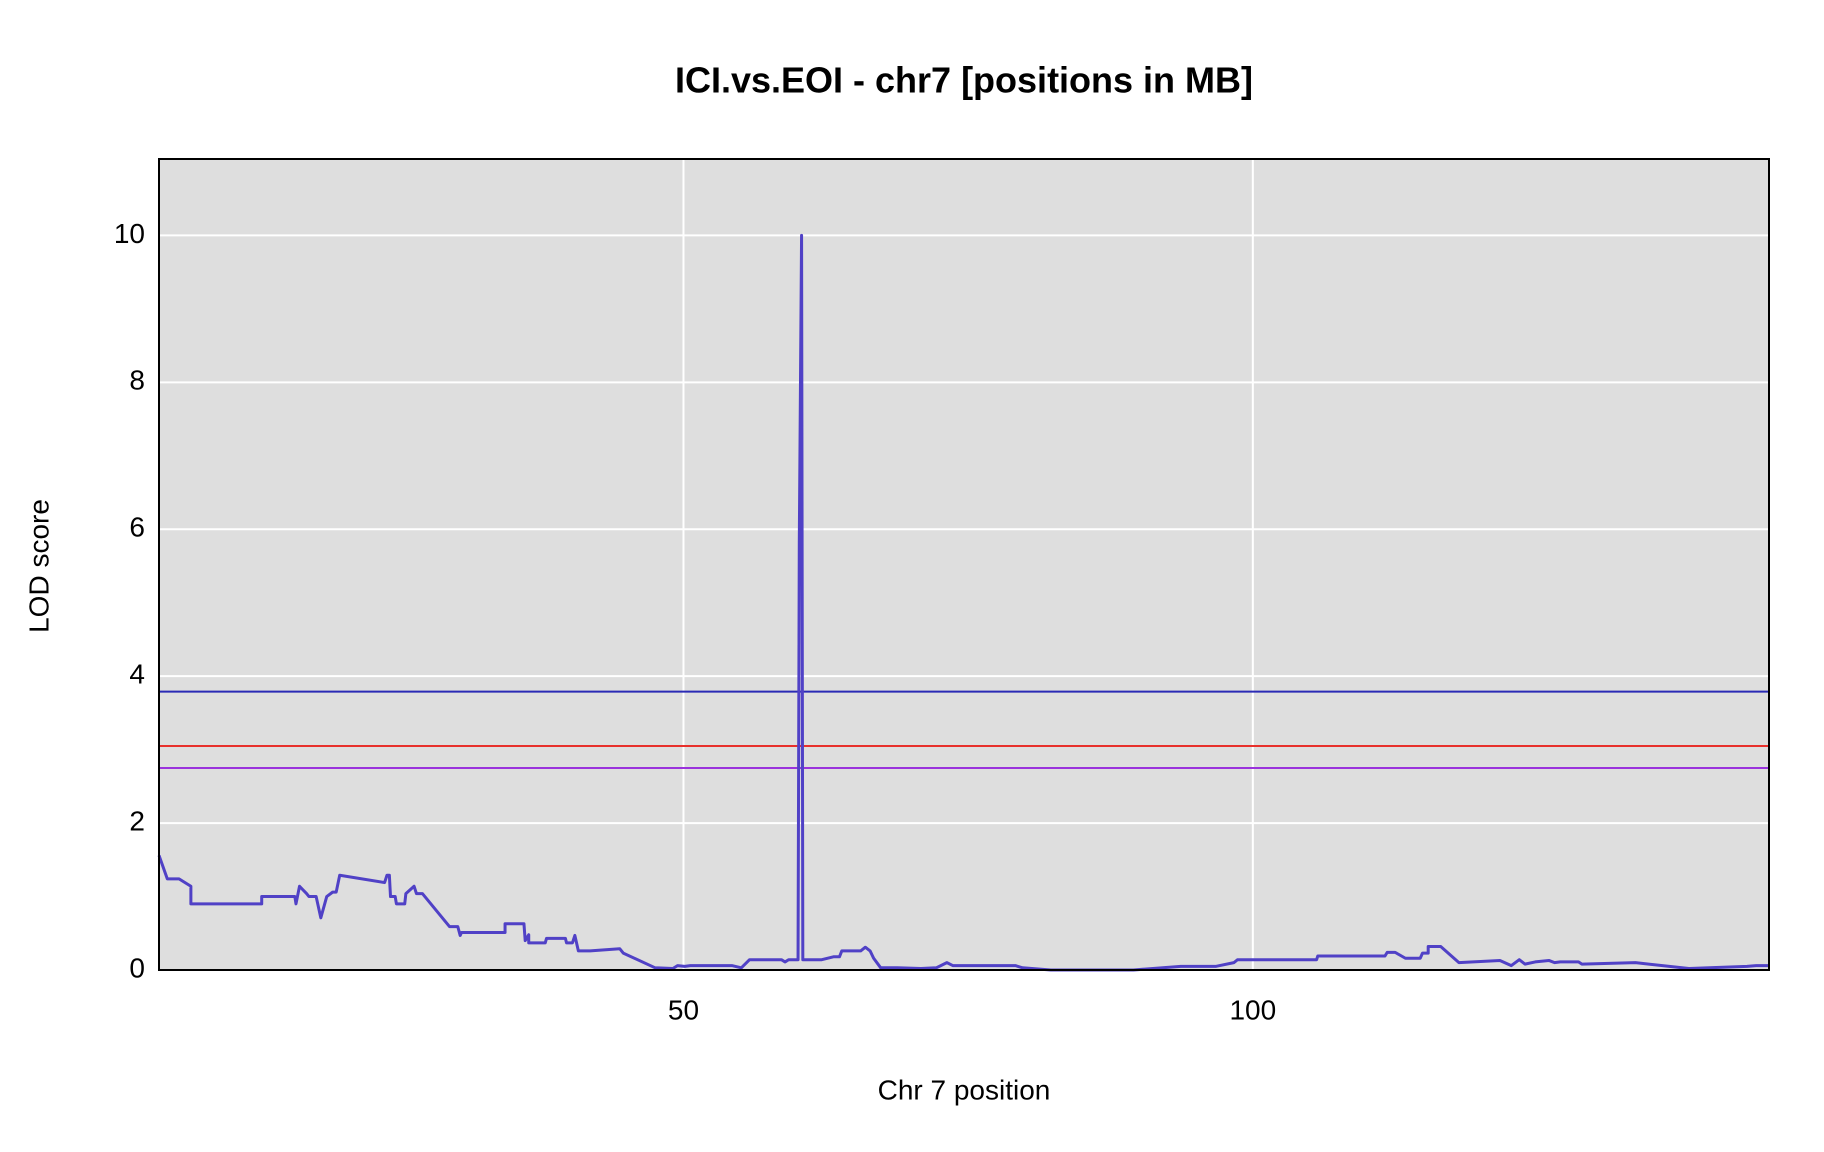  What do you see at coordinates (137, 527) in the screenshot?
I see `y-tick-label: 6` at bounding box center [137, 527].